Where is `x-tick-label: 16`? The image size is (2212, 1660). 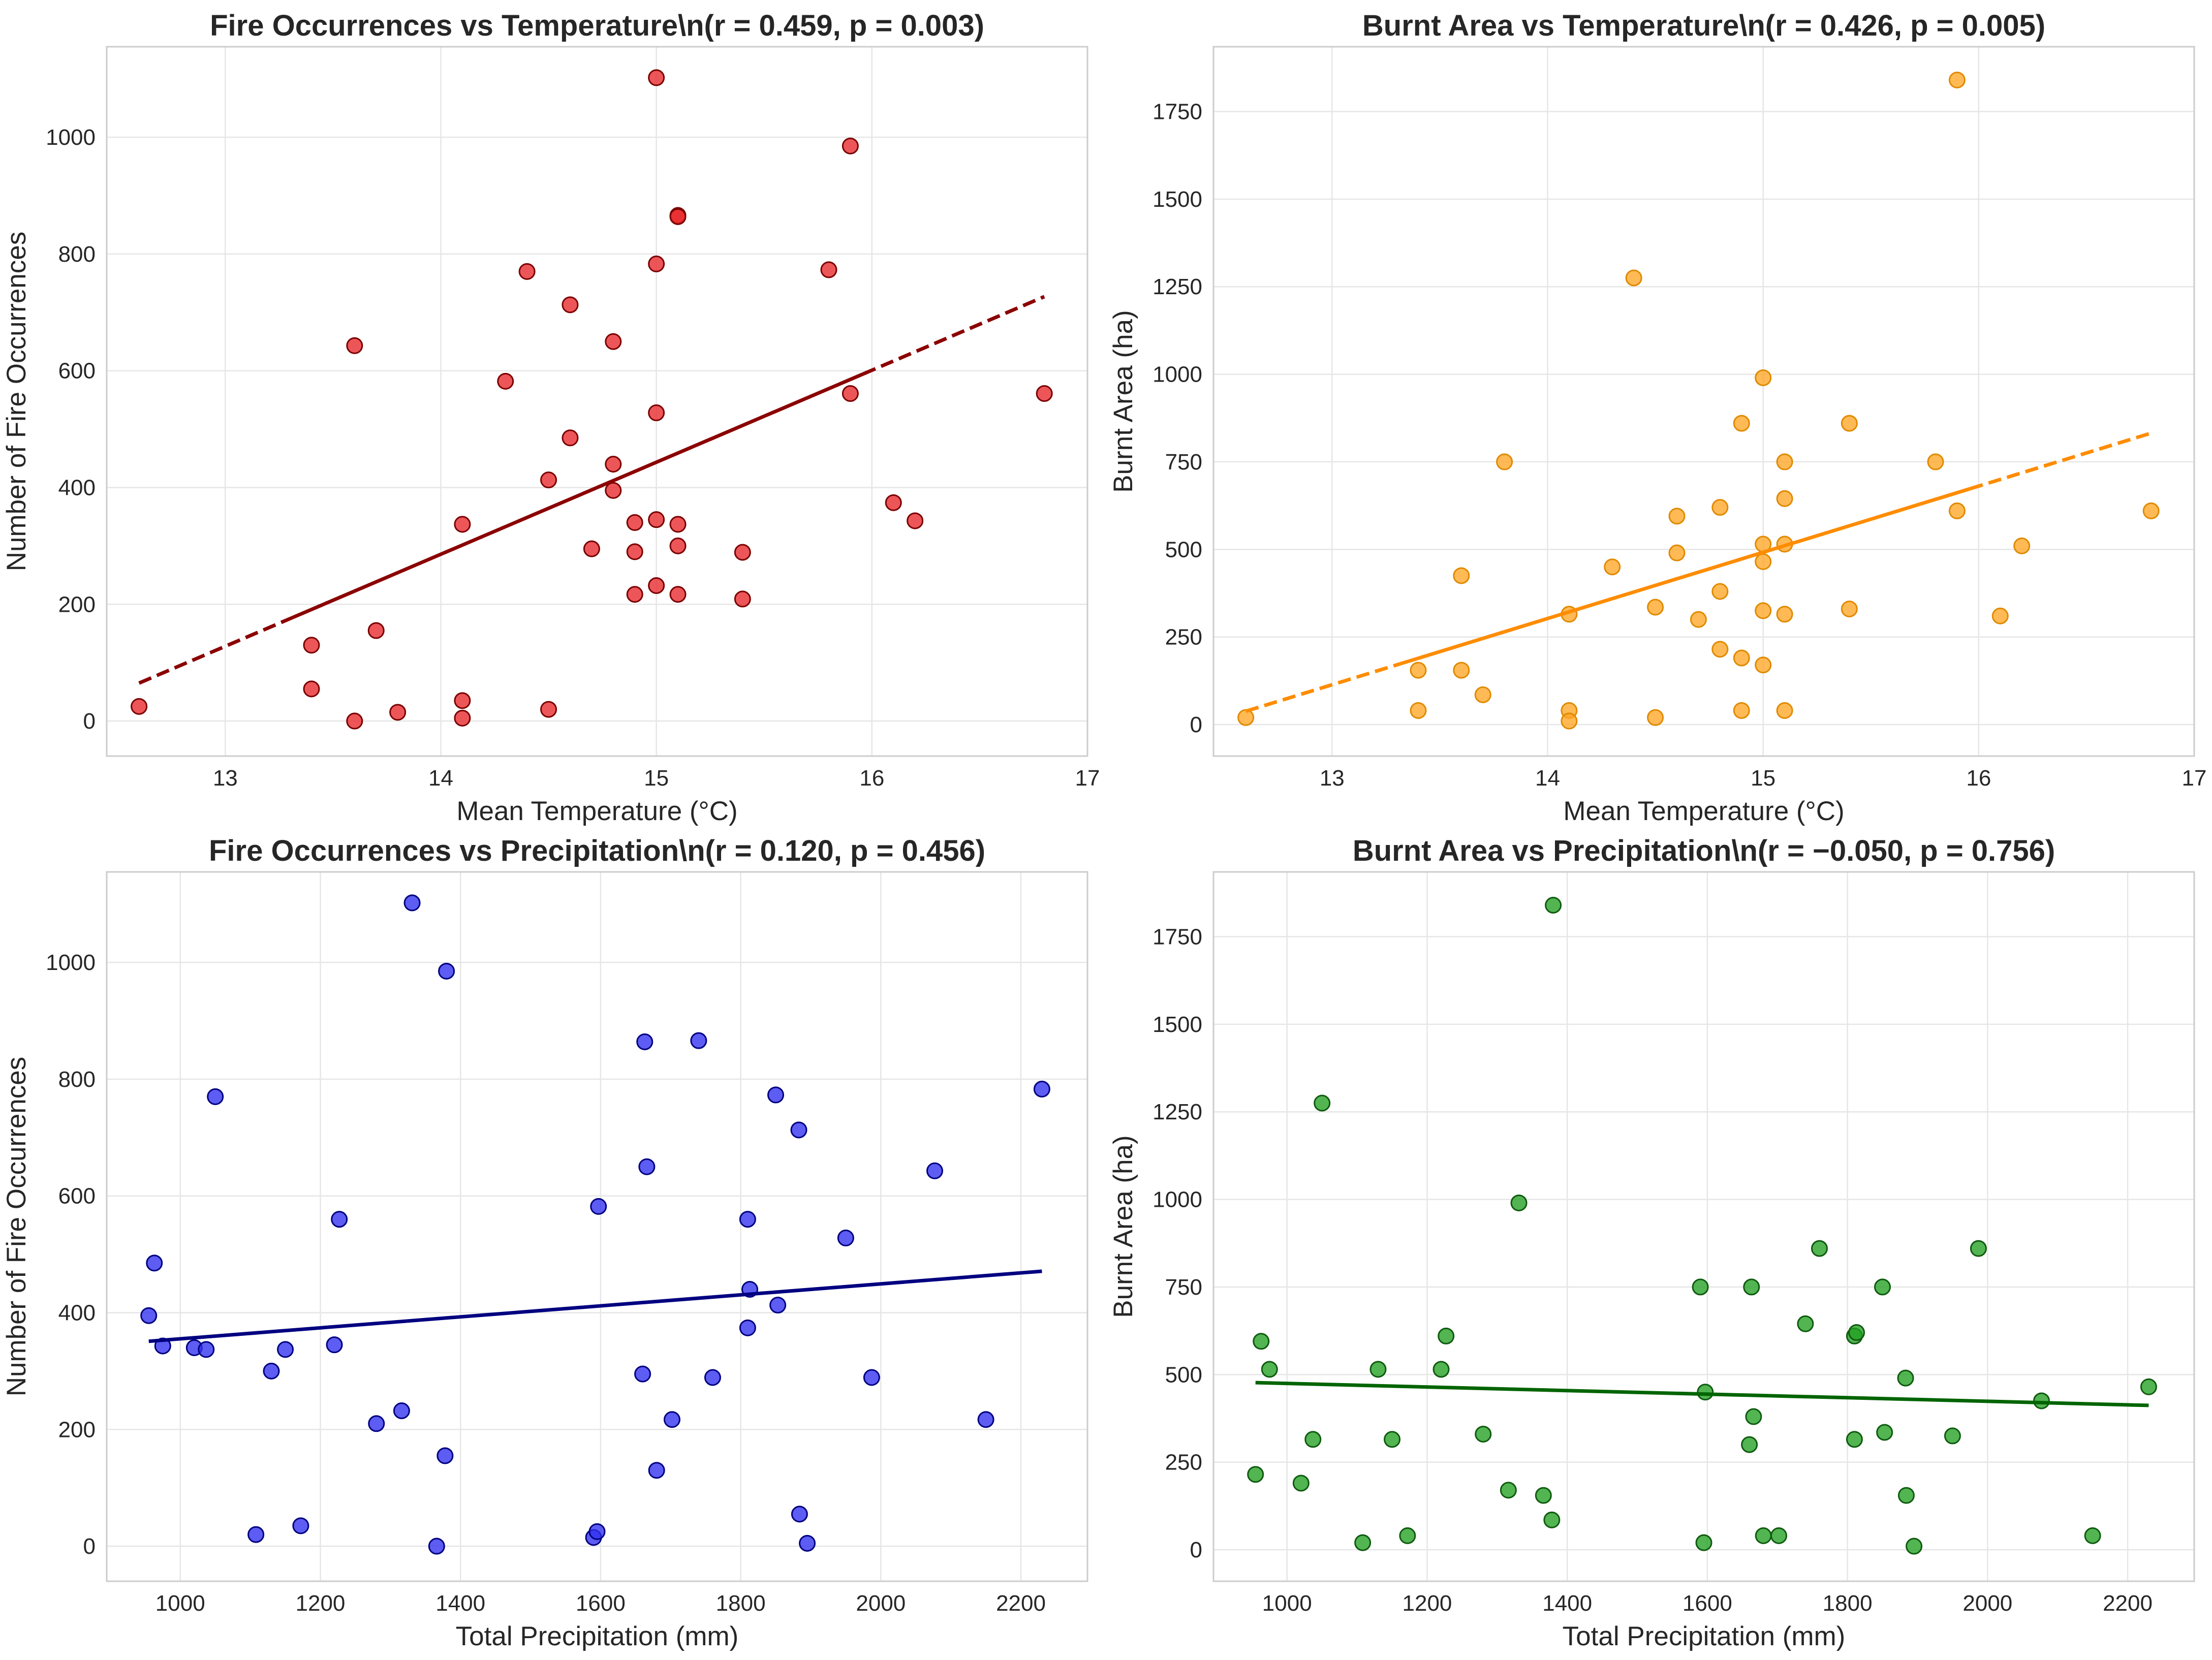 x-tick-label: 16 is located at coordinates (1978, 778).